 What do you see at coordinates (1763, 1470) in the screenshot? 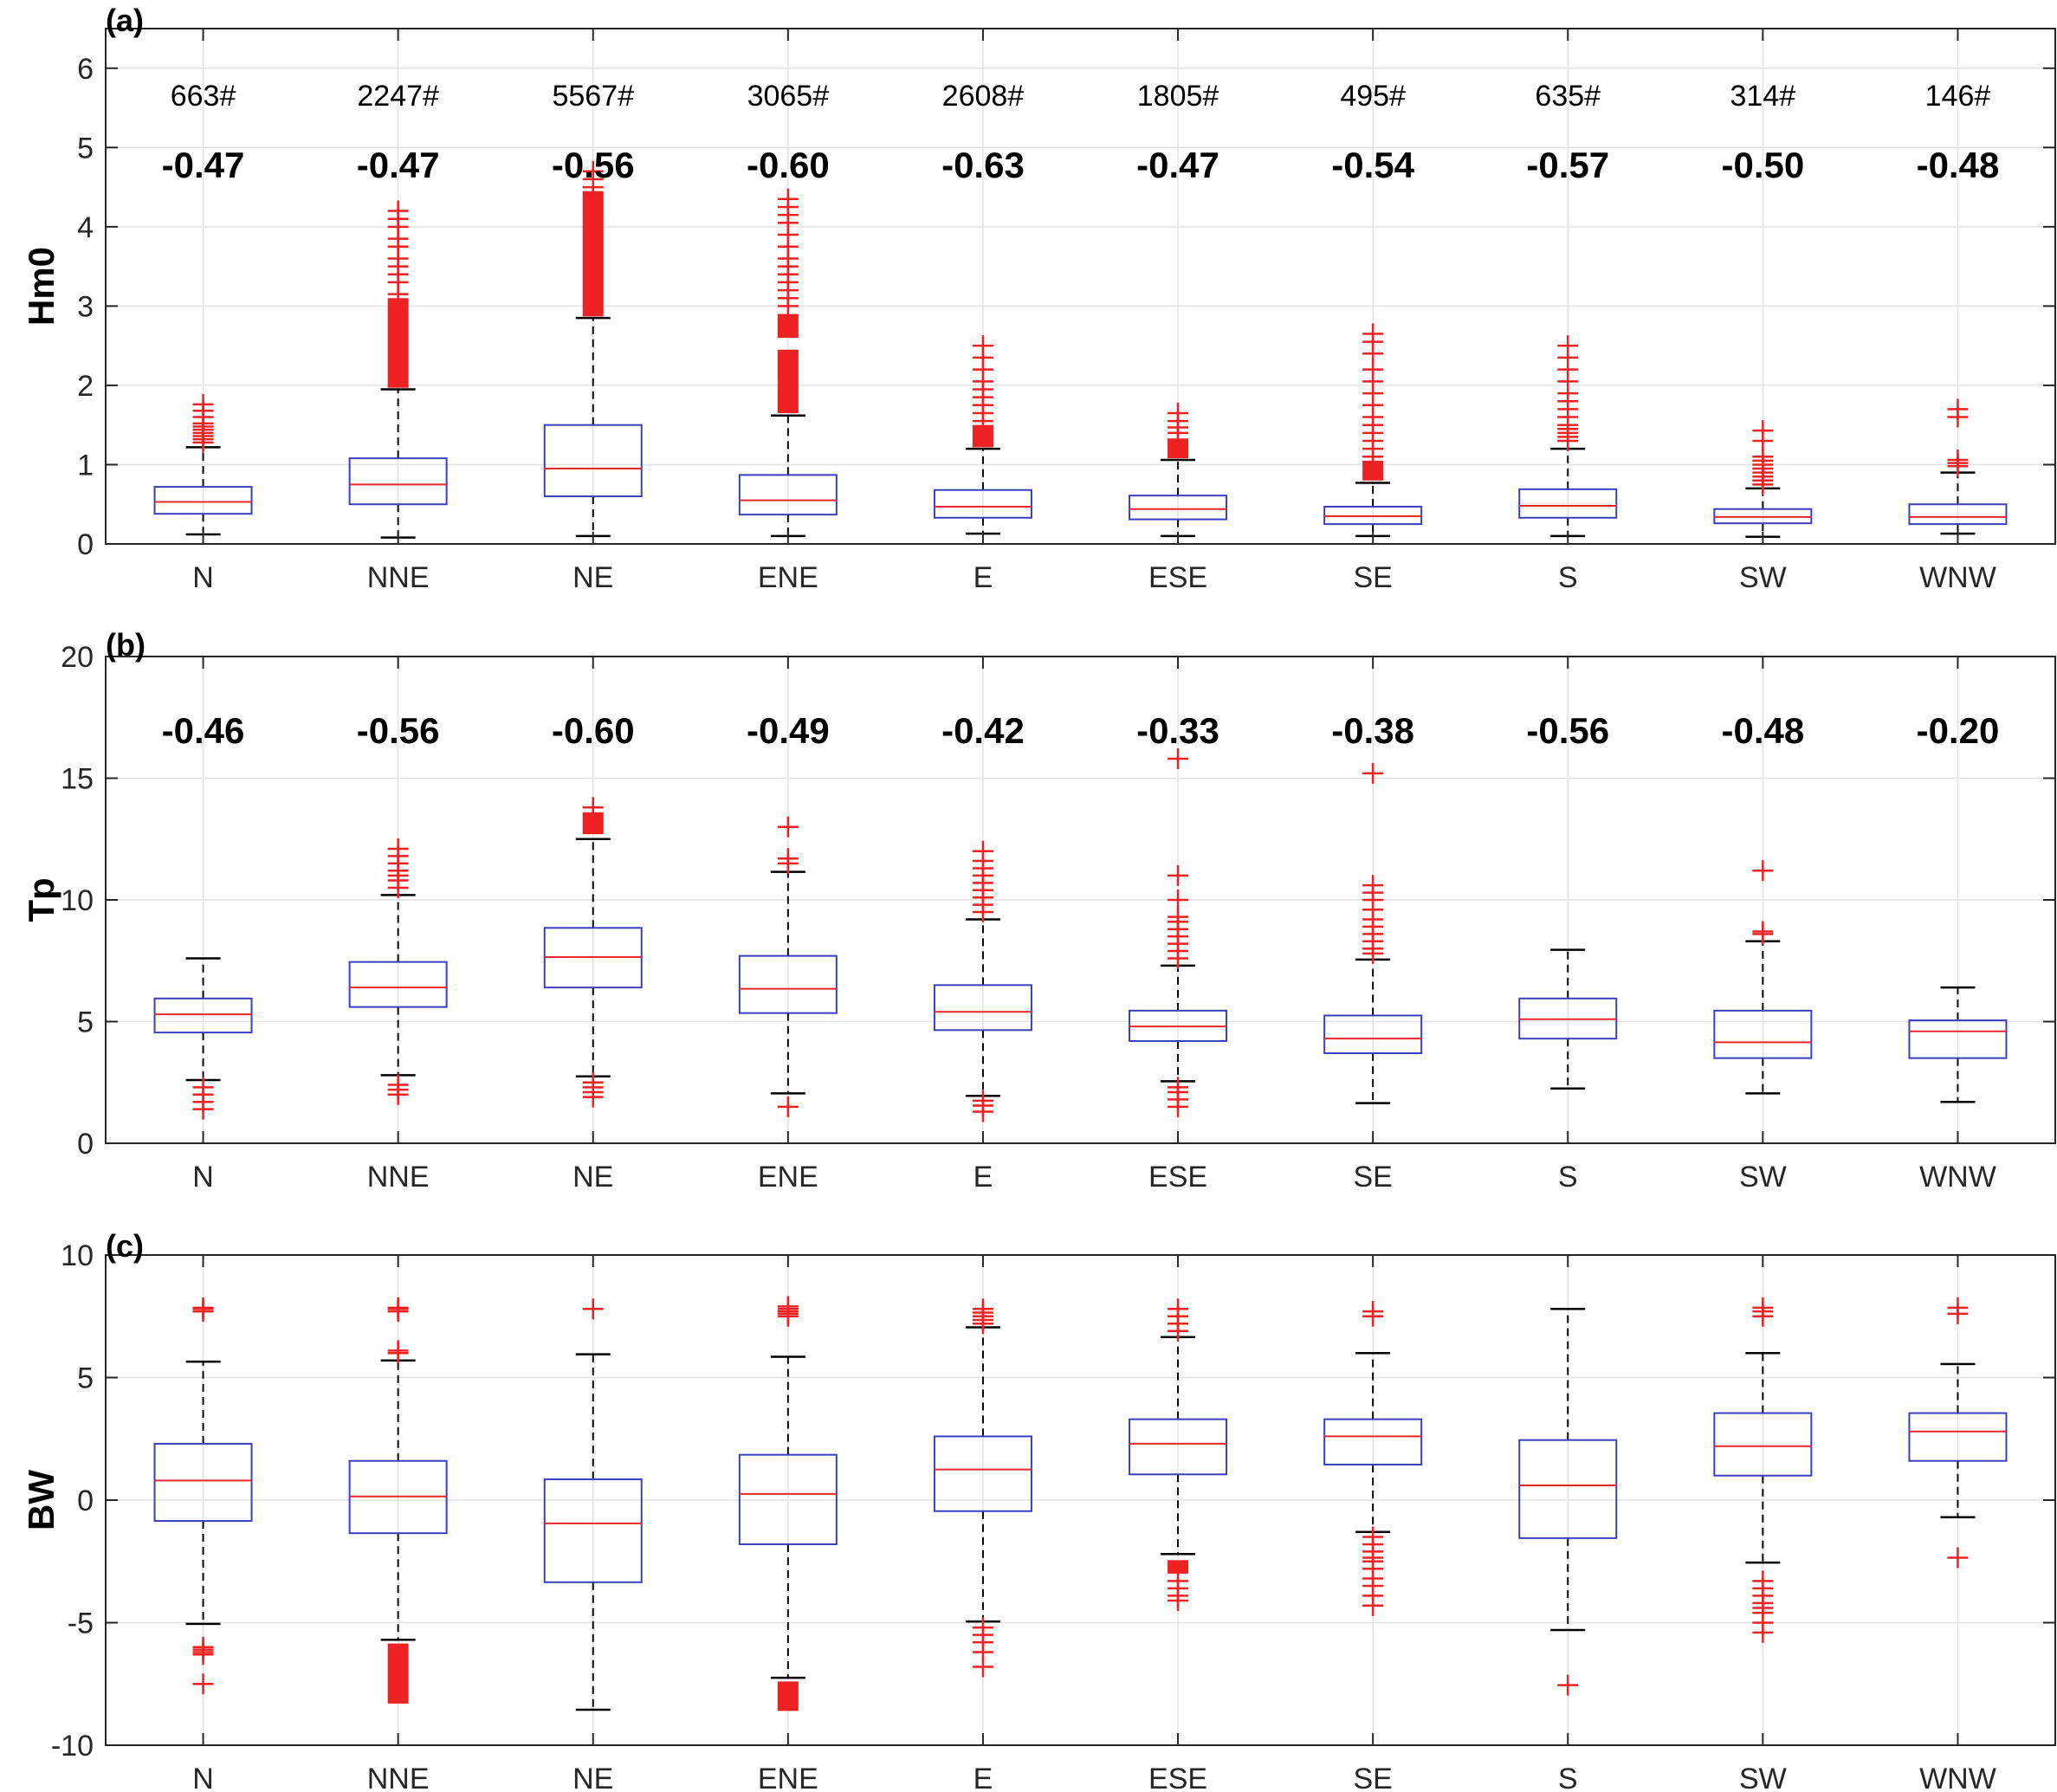
I see `box-SW` at bounding box center [1763, 1470].